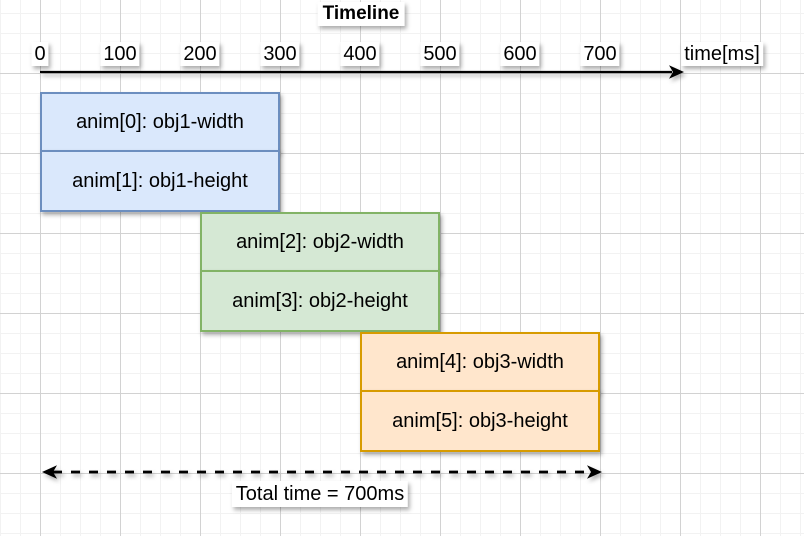  What do you see at coordinates (360, 54) in the screenshot?
I see `axis-tick-label: 400` at bounding box center [360, 54].